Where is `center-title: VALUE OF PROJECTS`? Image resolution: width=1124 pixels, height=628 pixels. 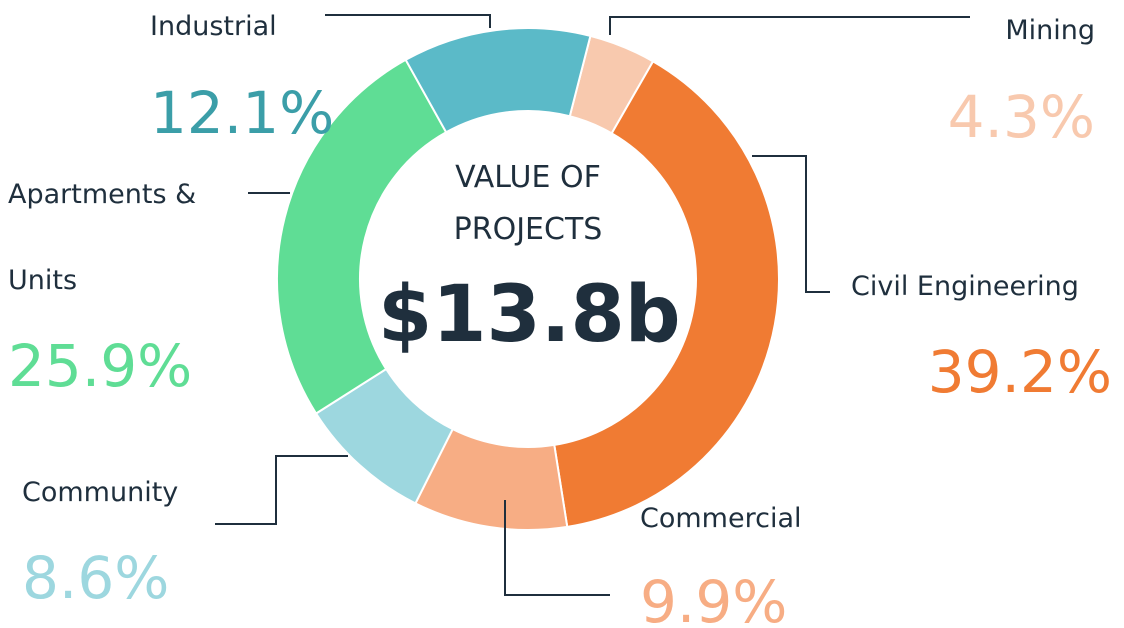
center-title: VALUE OF PROJECTS is located at coordinates (528, 203).